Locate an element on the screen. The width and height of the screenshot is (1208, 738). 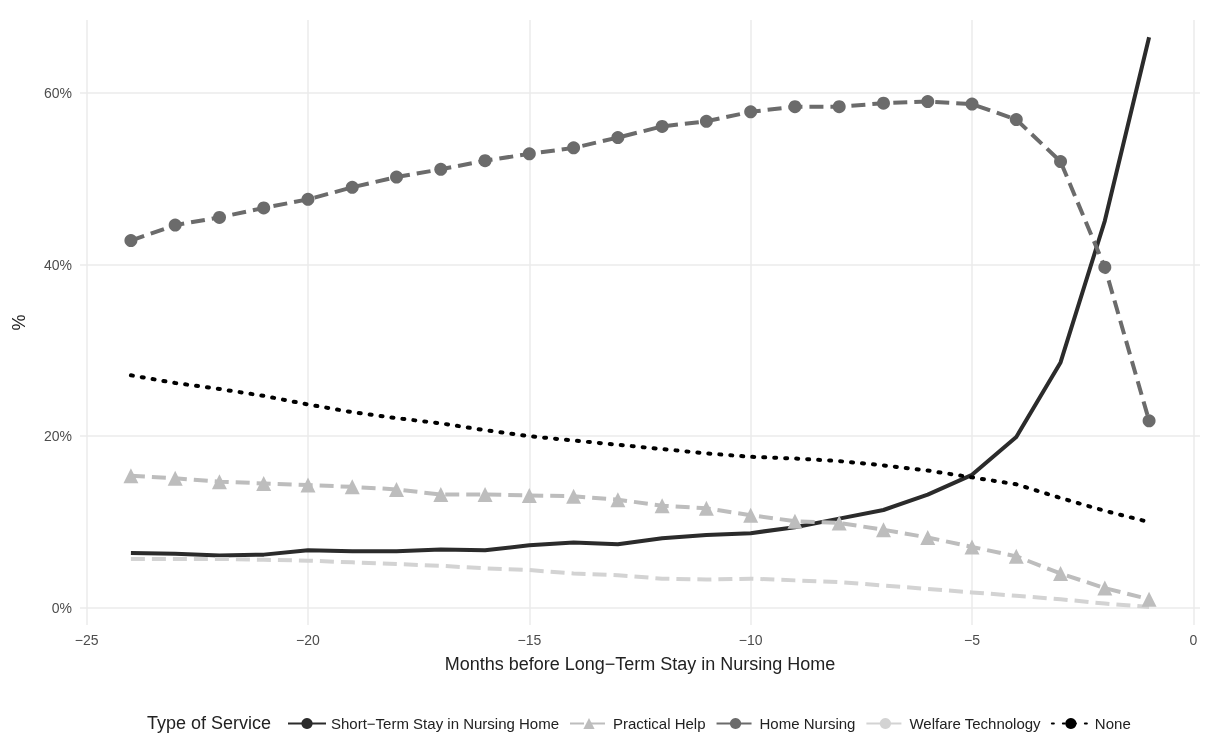
y-tick-label: 0% is located at coordinates (61, 607).